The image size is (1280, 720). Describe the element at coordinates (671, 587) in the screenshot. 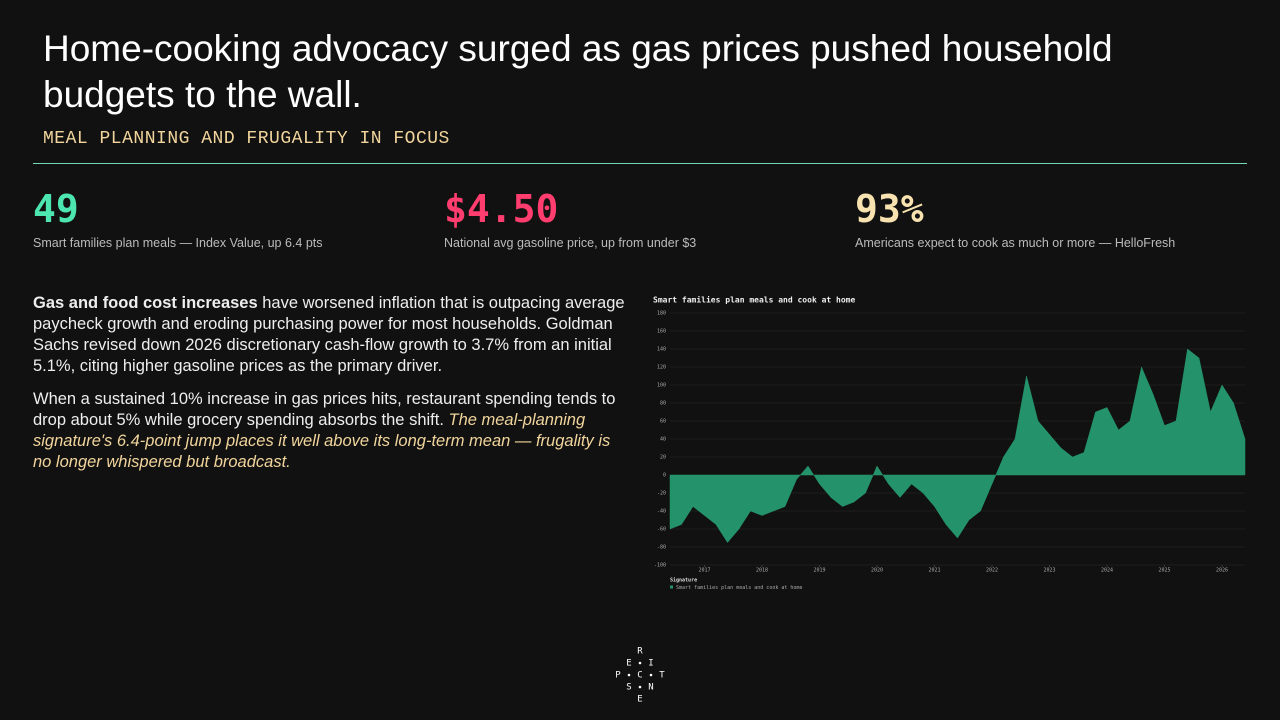

I see `legend-swatch` at that location.